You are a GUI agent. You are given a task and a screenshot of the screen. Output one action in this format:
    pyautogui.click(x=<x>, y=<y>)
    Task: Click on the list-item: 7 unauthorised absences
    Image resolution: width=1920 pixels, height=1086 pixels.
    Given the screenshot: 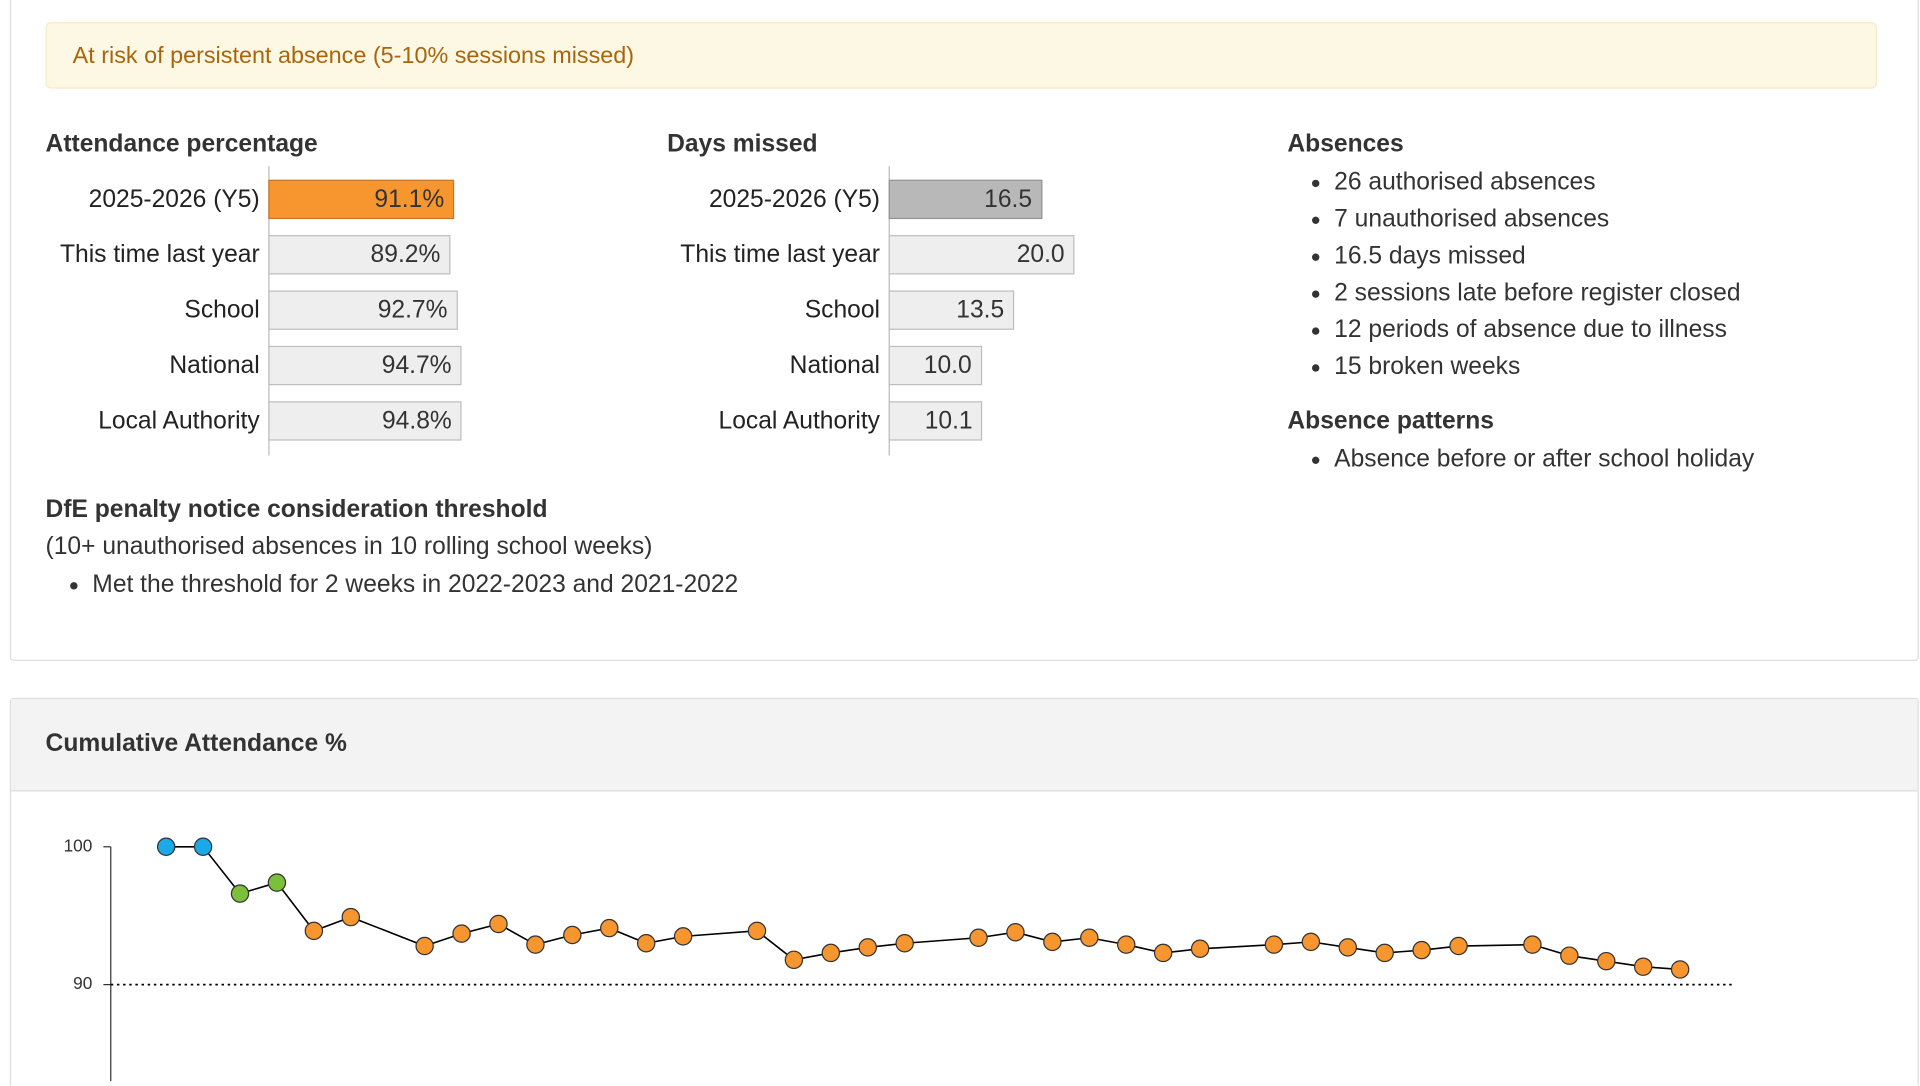 What is the action you would take?
    pyautogui.click(x=1513, y=219)
    